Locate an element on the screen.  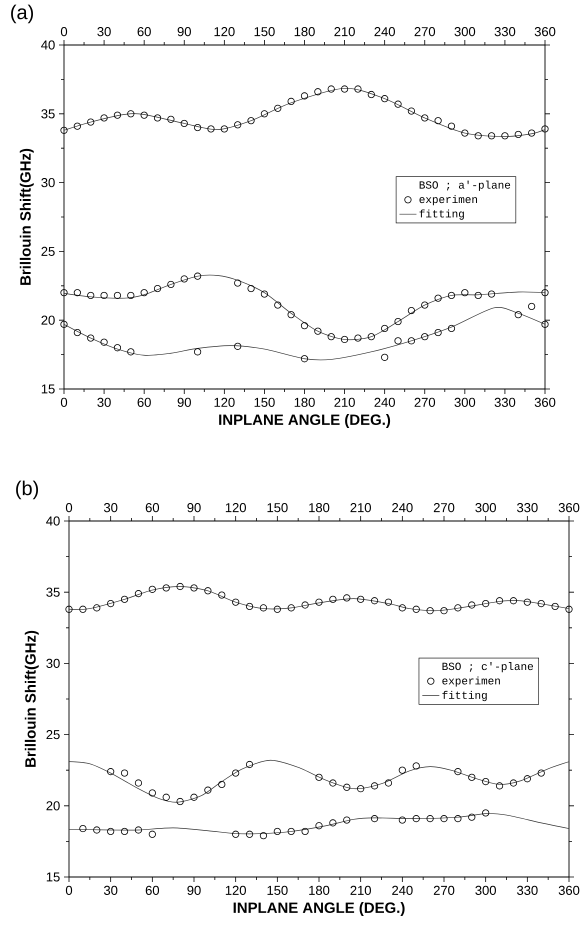
x2-tick-label: 90 is located at coordinates (194, 507).